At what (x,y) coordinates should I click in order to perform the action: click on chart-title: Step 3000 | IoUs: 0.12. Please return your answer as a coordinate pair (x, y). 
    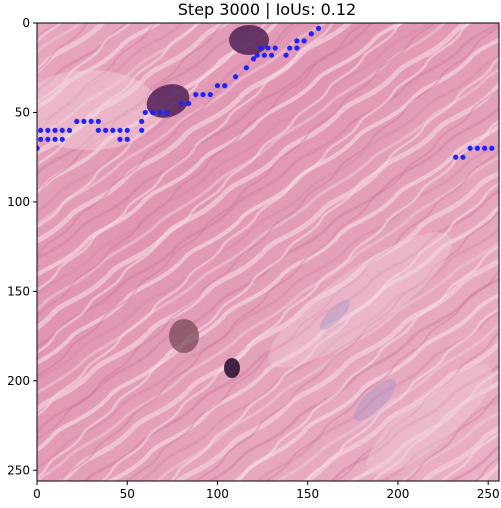
    Looking at the image, I should click on (267, 9).